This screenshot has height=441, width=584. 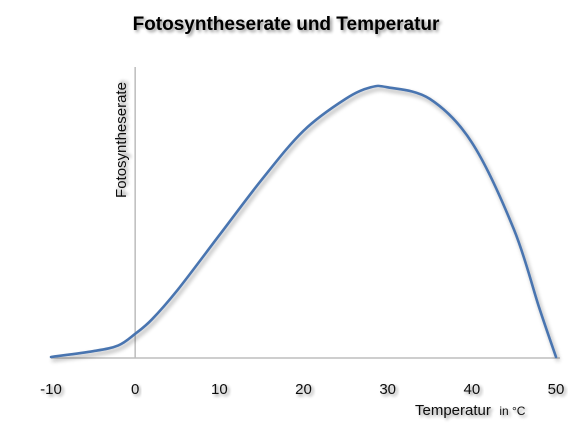 I want to click on x-tick-label: 0, so click(x=135, y=389).